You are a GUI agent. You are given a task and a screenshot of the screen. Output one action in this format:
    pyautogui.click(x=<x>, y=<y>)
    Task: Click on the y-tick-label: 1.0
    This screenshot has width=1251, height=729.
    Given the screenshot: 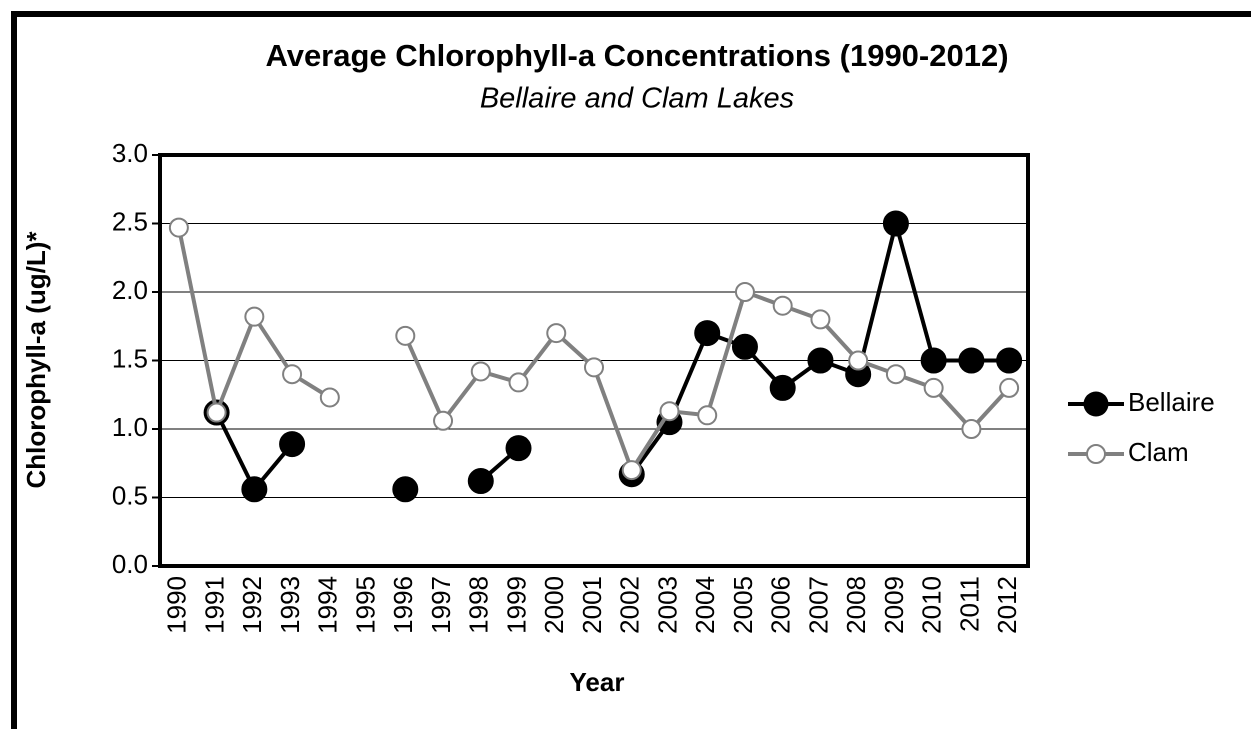 What is the action you would take?
    pyautogui.click(x=130, y=427)
    